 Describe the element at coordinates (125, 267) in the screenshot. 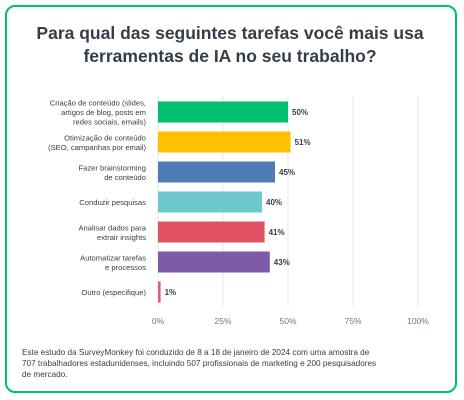

I see `category-label-line: e processos` at that location.